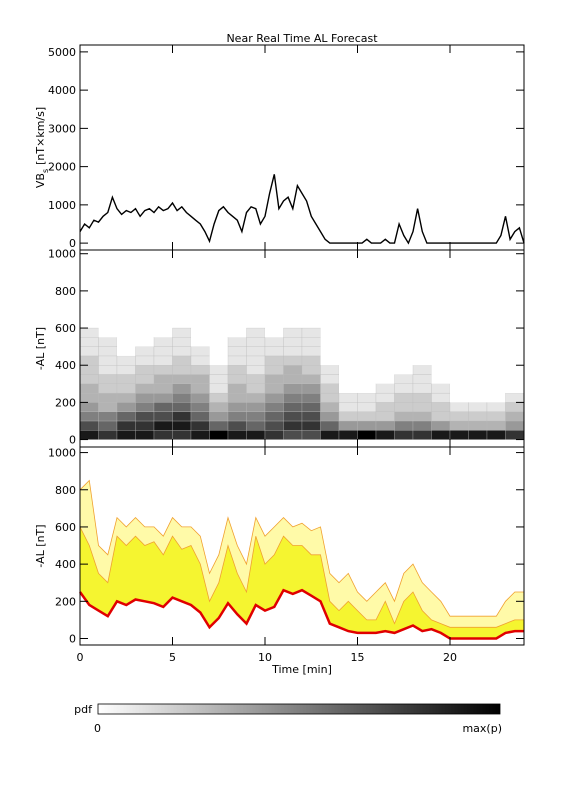 The width and height of the screenshot is (576, 796). I want to click on y-tick-label: 2000, so click(62, 167).